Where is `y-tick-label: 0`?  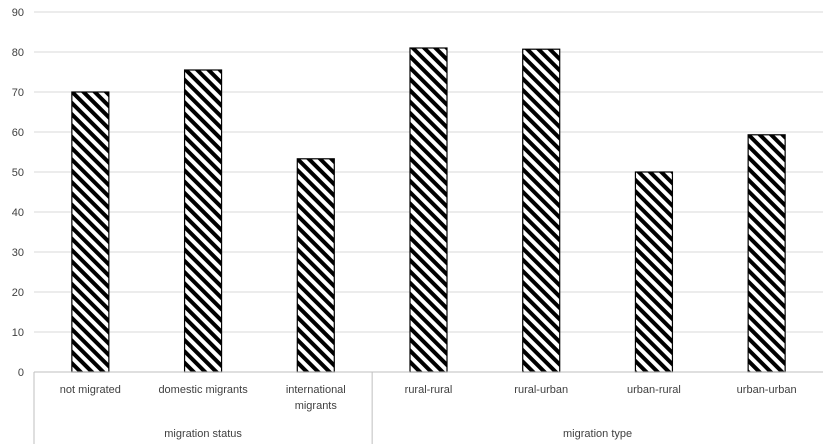 y-tick-label: 0 is located at coordinates (21, 373).